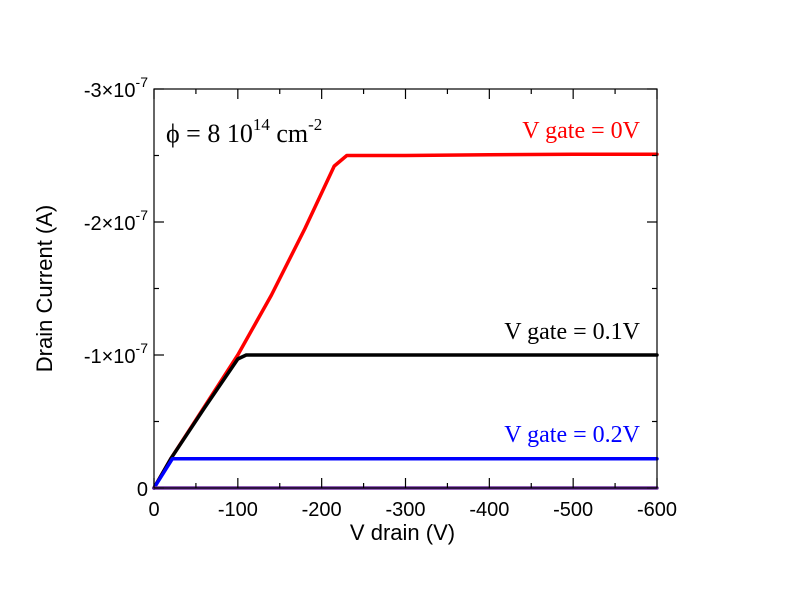  Describe the element at coordinates (489, 510) in the screenshot. I see `x-tick-label-4: -400` at that location.